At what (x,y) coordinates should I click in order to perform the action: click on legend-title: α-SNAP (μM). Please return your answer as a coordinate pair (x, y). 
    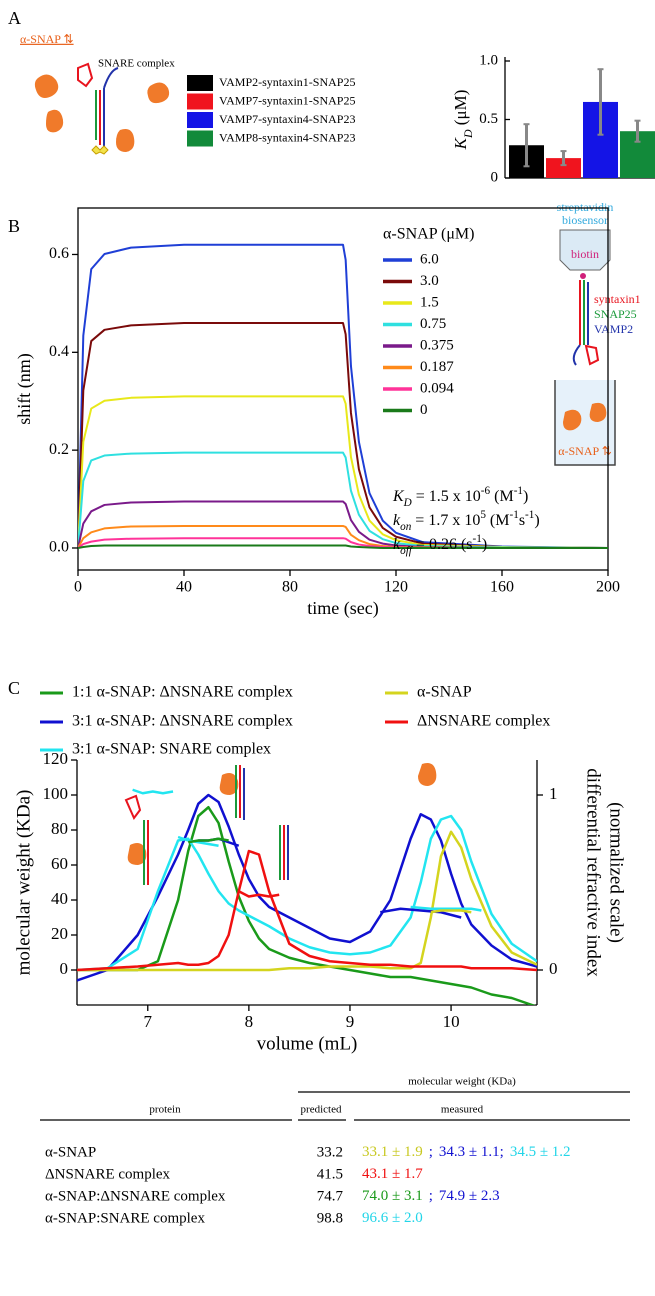
    Looking at the image, I should click on (428, 234).